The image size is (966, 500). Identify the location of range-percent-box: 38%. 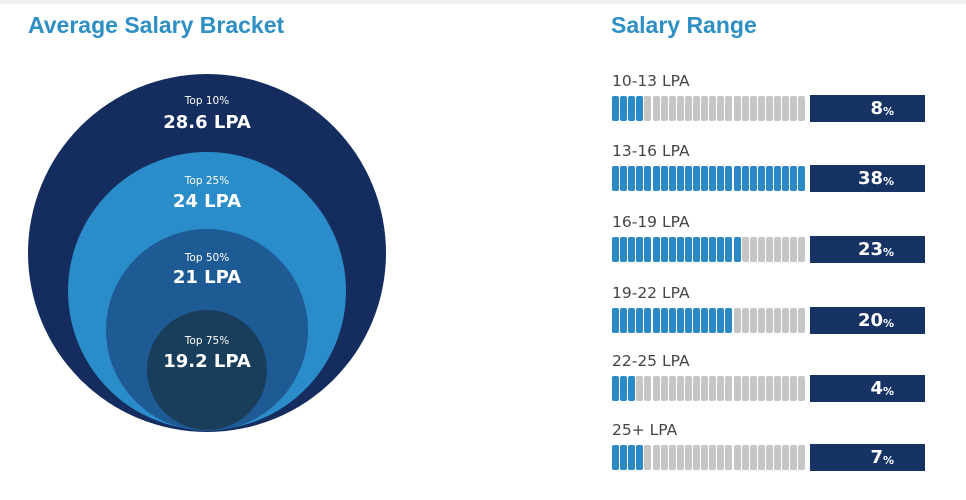
(867, 178).